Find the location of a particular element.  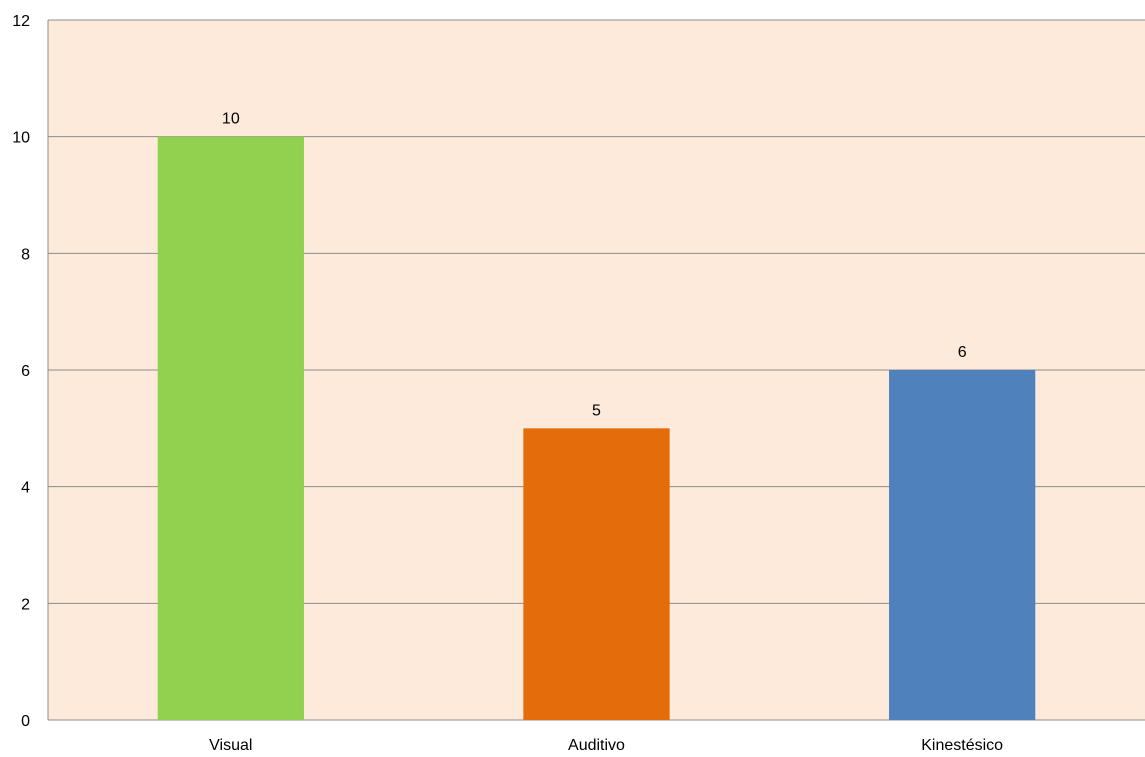

data-label: 10 is located at coordinates (231, 119).